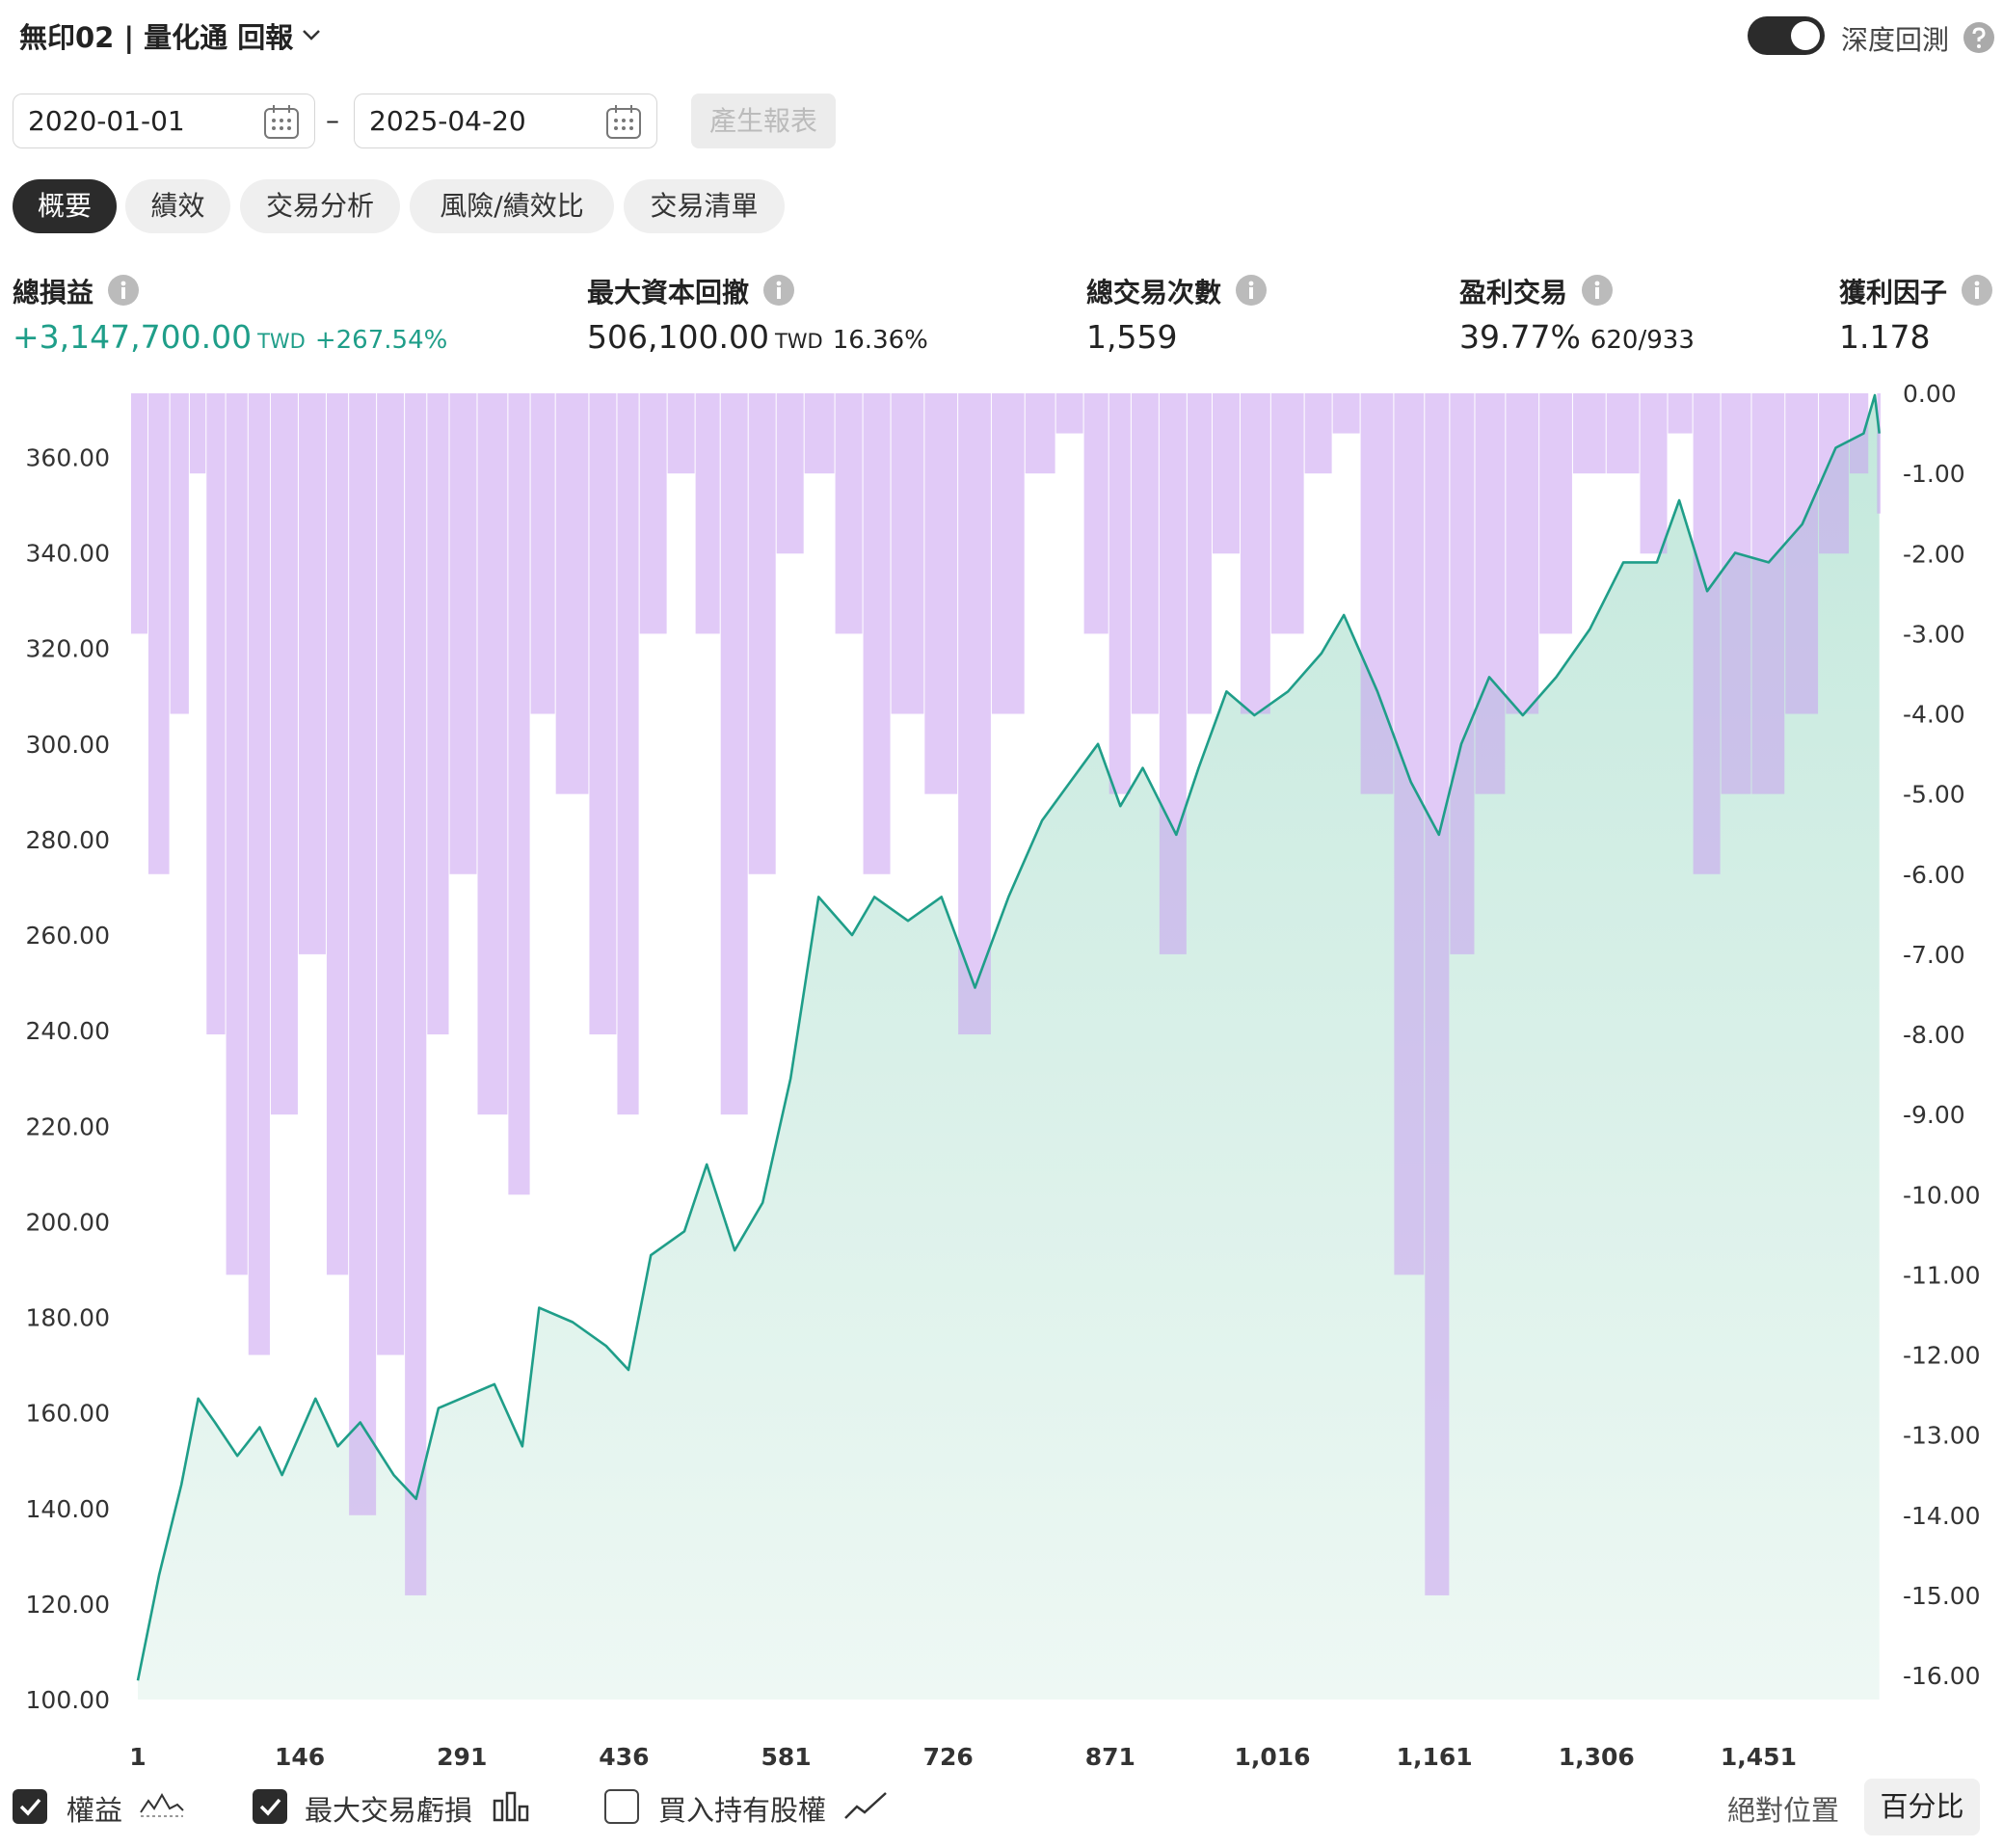  Describe the element at coordinates (1786, 36) in the screenshot. I see `toggle` at that location.